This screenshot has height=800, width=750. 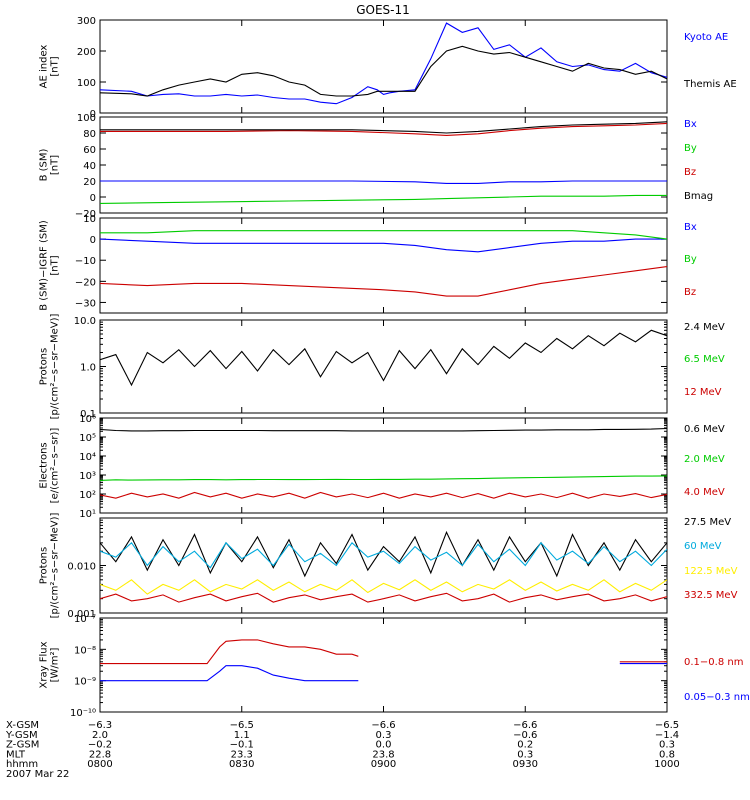 I want to click on y-tick-label: 10⁻⁷, so click(x=85, y=619).